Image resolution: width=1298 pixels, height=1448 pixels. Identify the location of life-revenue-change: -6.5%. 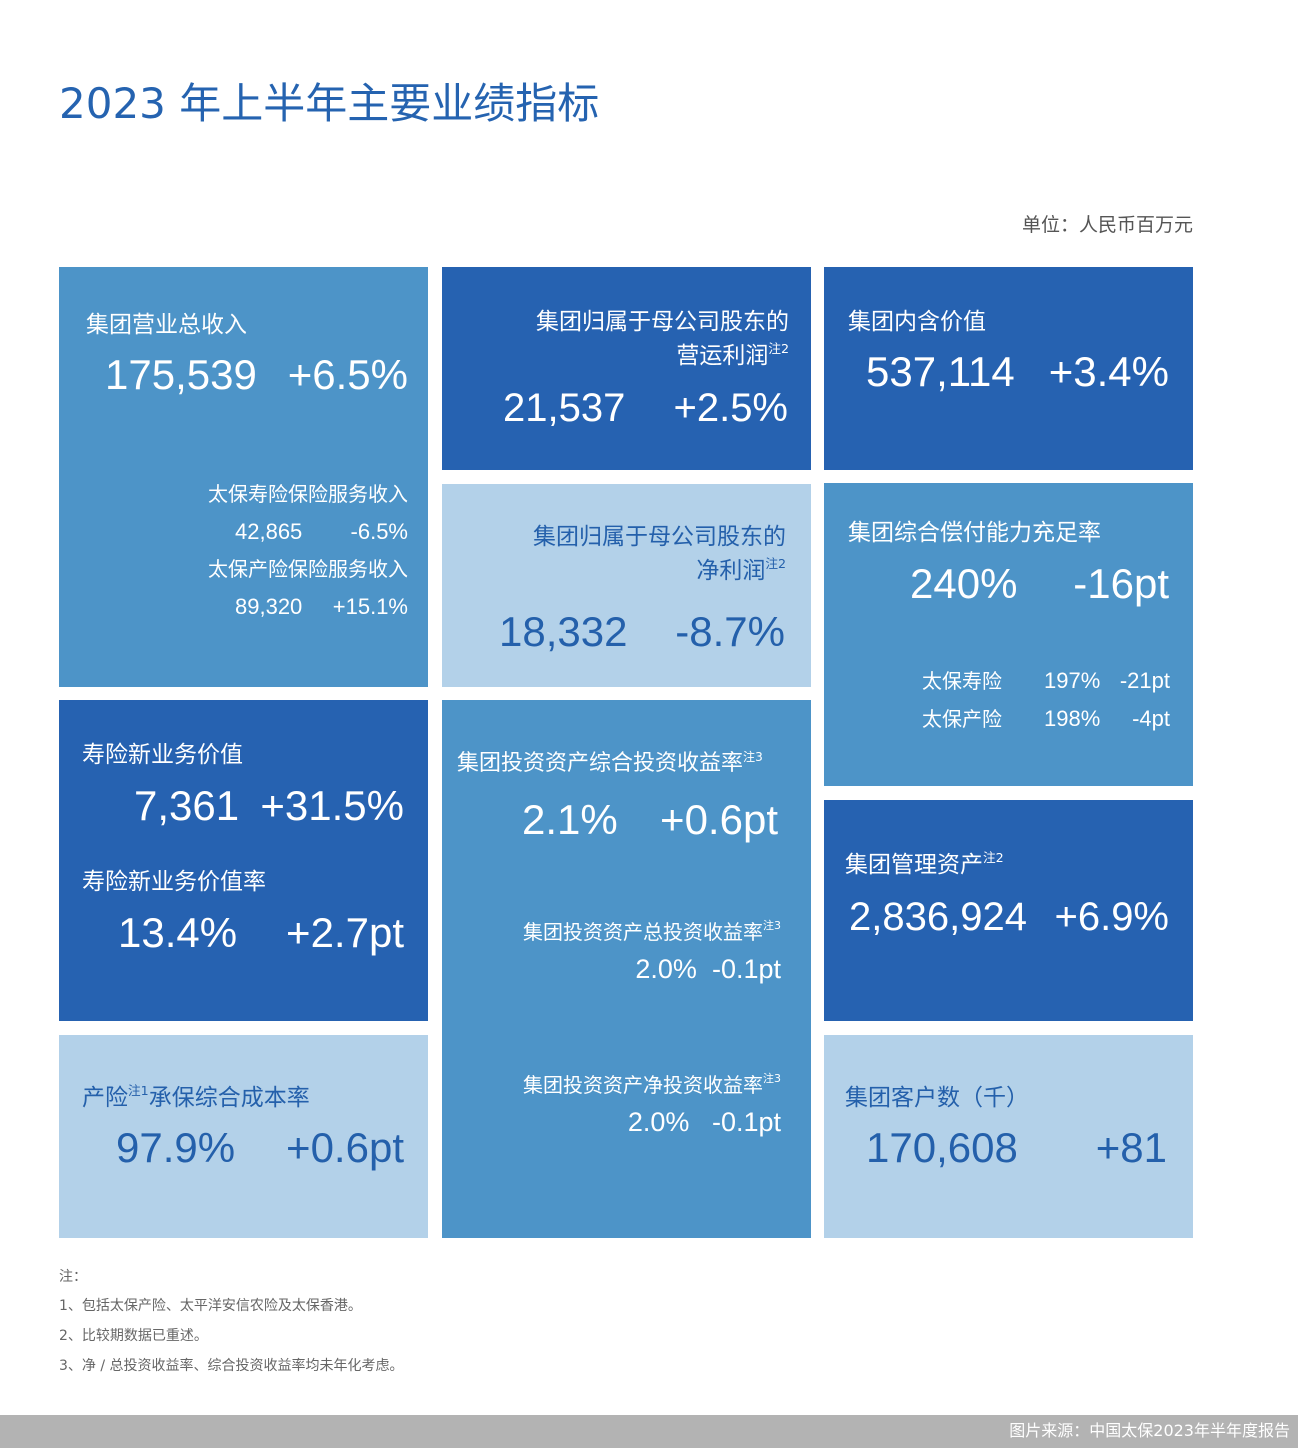
(379, 531).